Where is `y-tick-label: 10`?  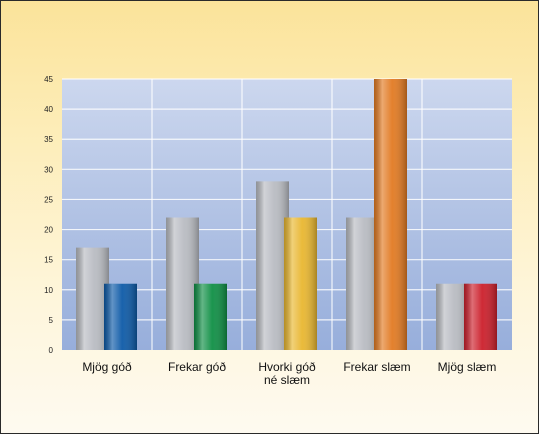 y-tick-label: 10 is located at coordinates (48, 290).